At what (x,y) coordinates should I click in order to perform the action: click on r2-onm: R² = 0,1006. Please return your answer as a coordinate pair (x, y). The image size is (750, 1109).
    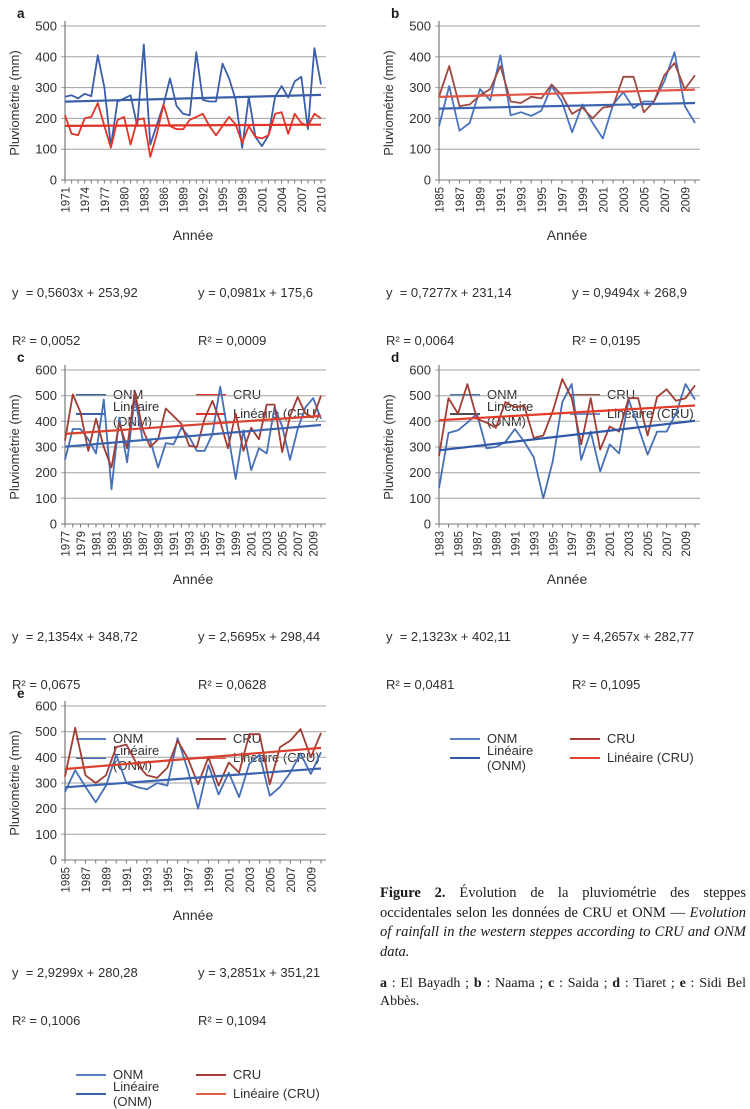
    Looking at the image, I should click on (46, 1020).